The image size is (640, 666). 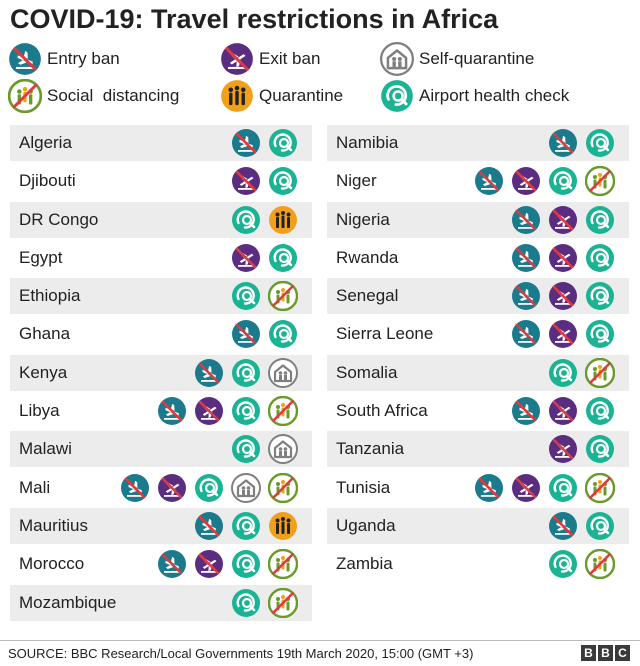 I want to click on country-name: Ethiopia, so click(x=50, y=296).